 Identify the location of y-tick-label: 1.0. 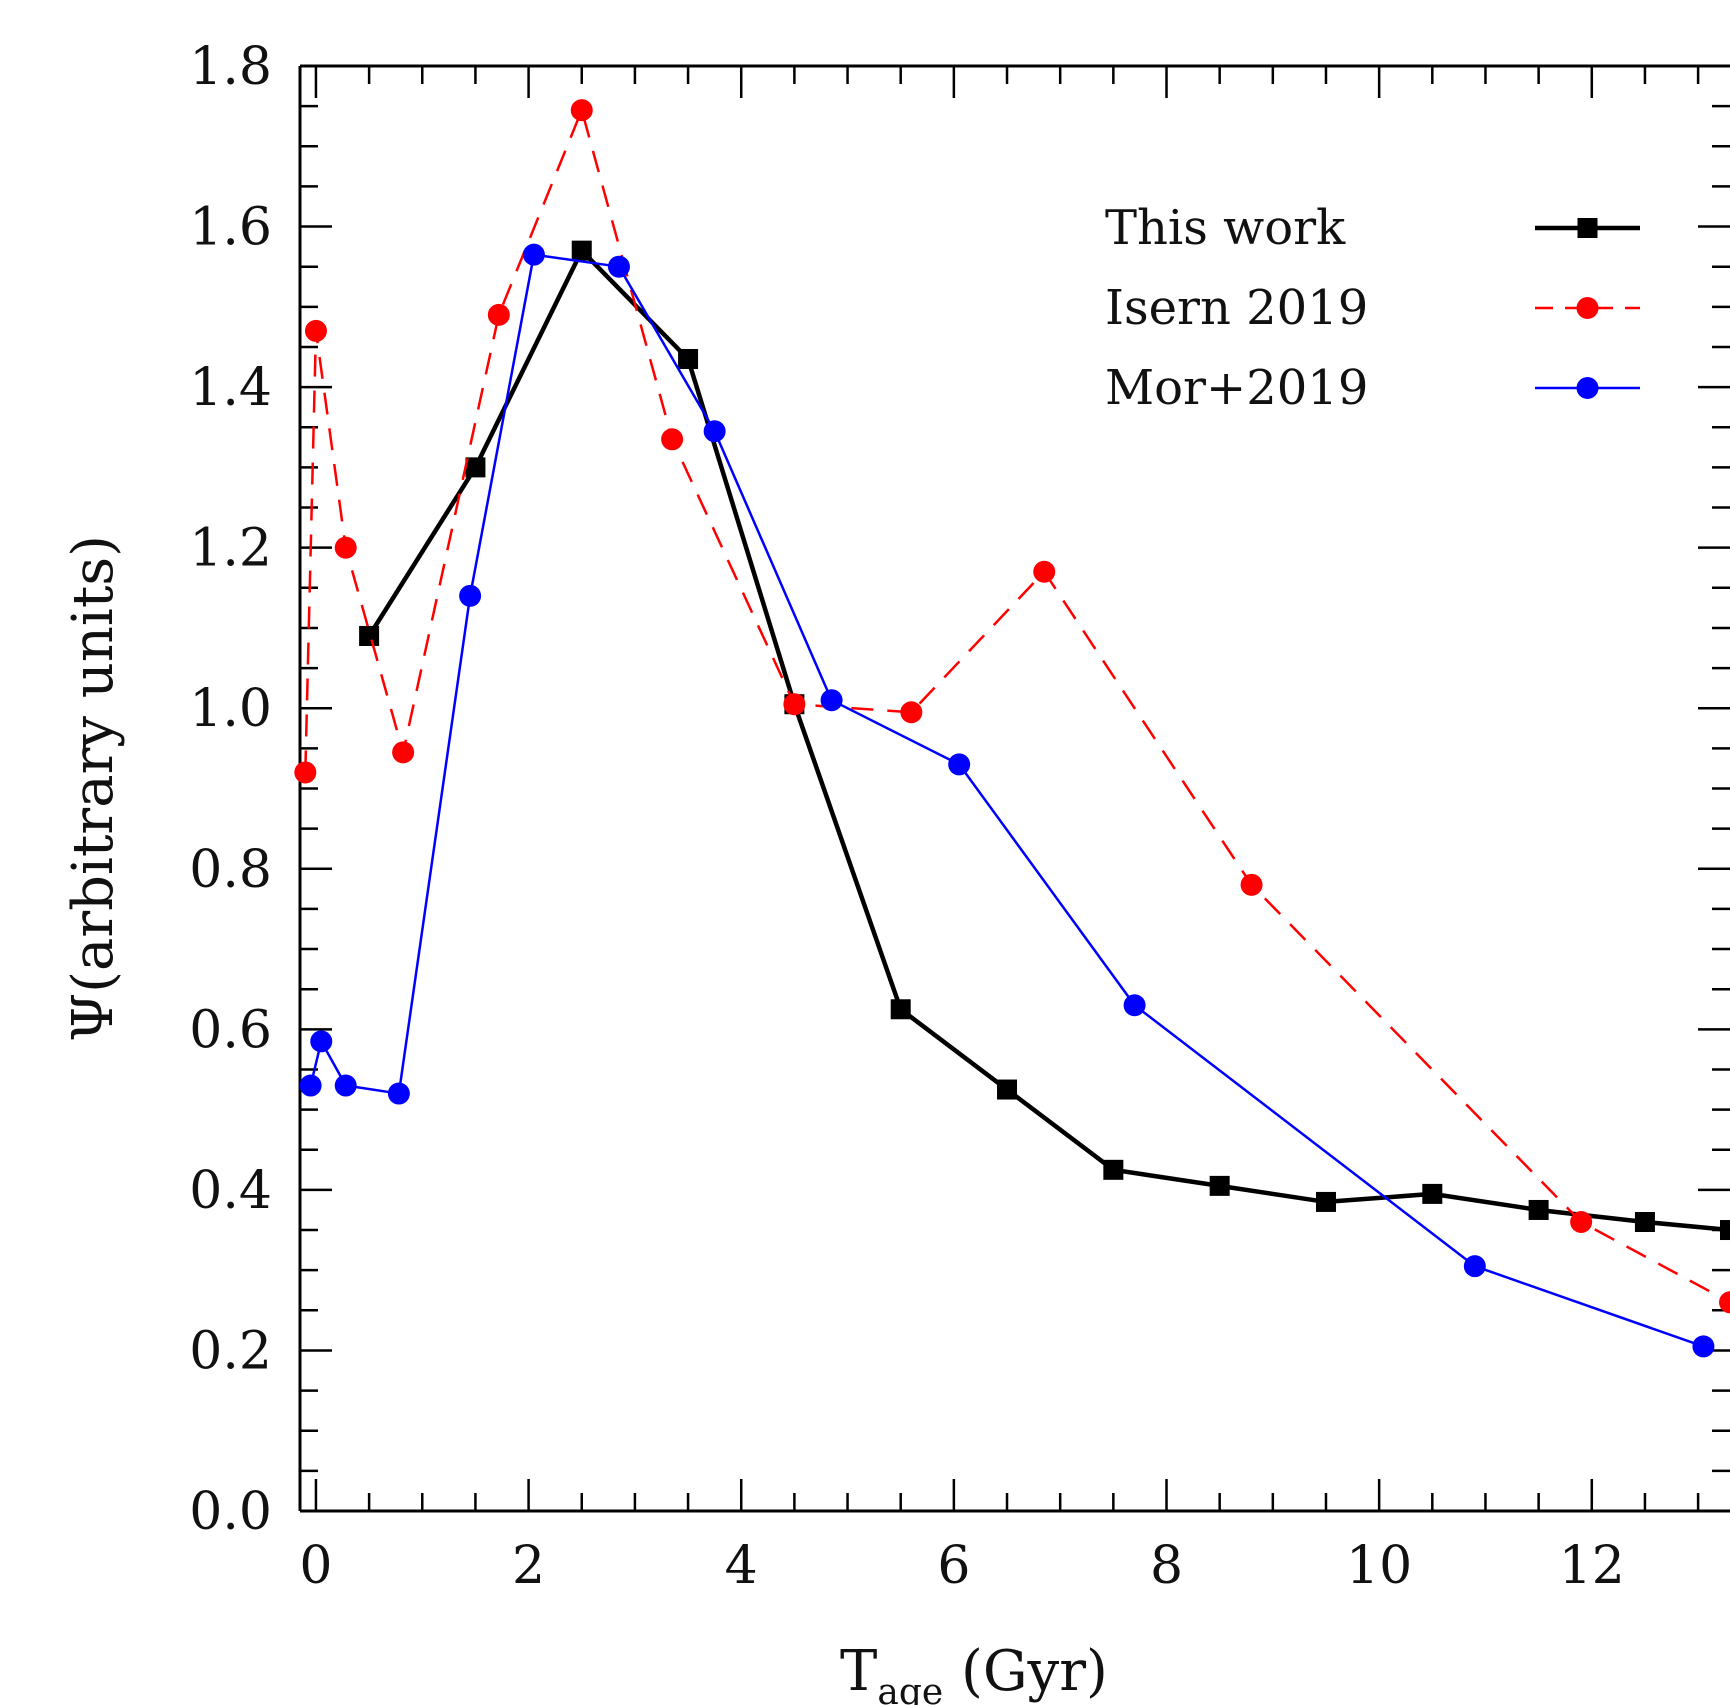
(230, 709).